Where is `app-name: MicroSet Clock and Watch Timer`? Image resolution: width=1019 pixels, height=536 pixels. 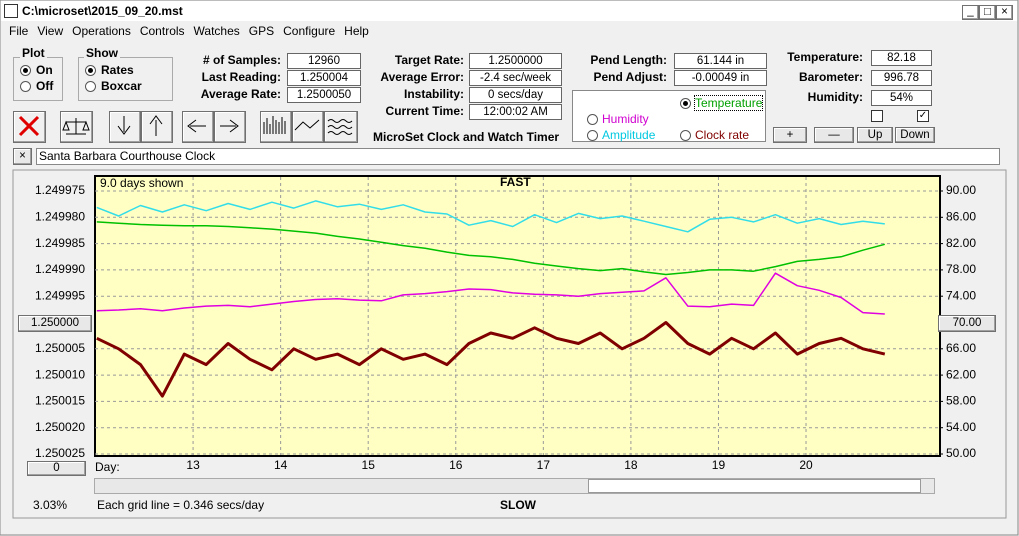 app-name: MicroSet Clock and Watch Timer is located at coordinates (466, 137).